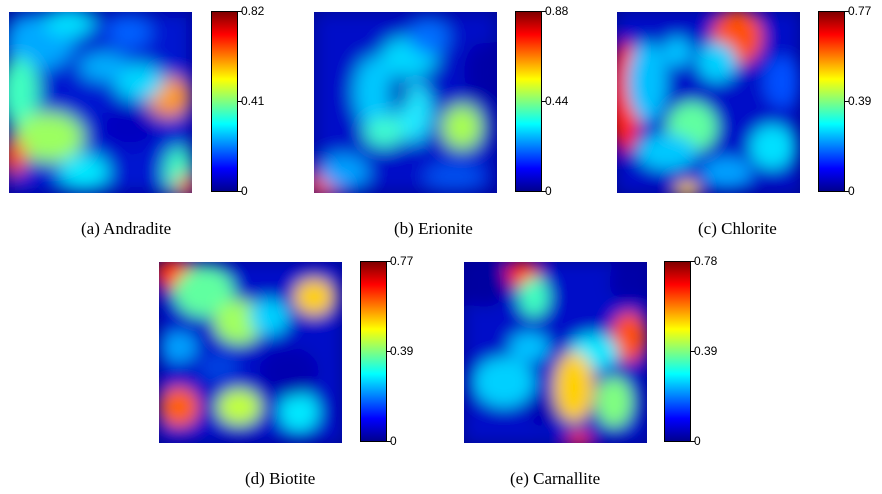 This screenshot has width=882, height=494. What do you see at coordinates (250, 352) in the screenshot?
I see `heatmap-biotite` at bounding box center [250, 352].